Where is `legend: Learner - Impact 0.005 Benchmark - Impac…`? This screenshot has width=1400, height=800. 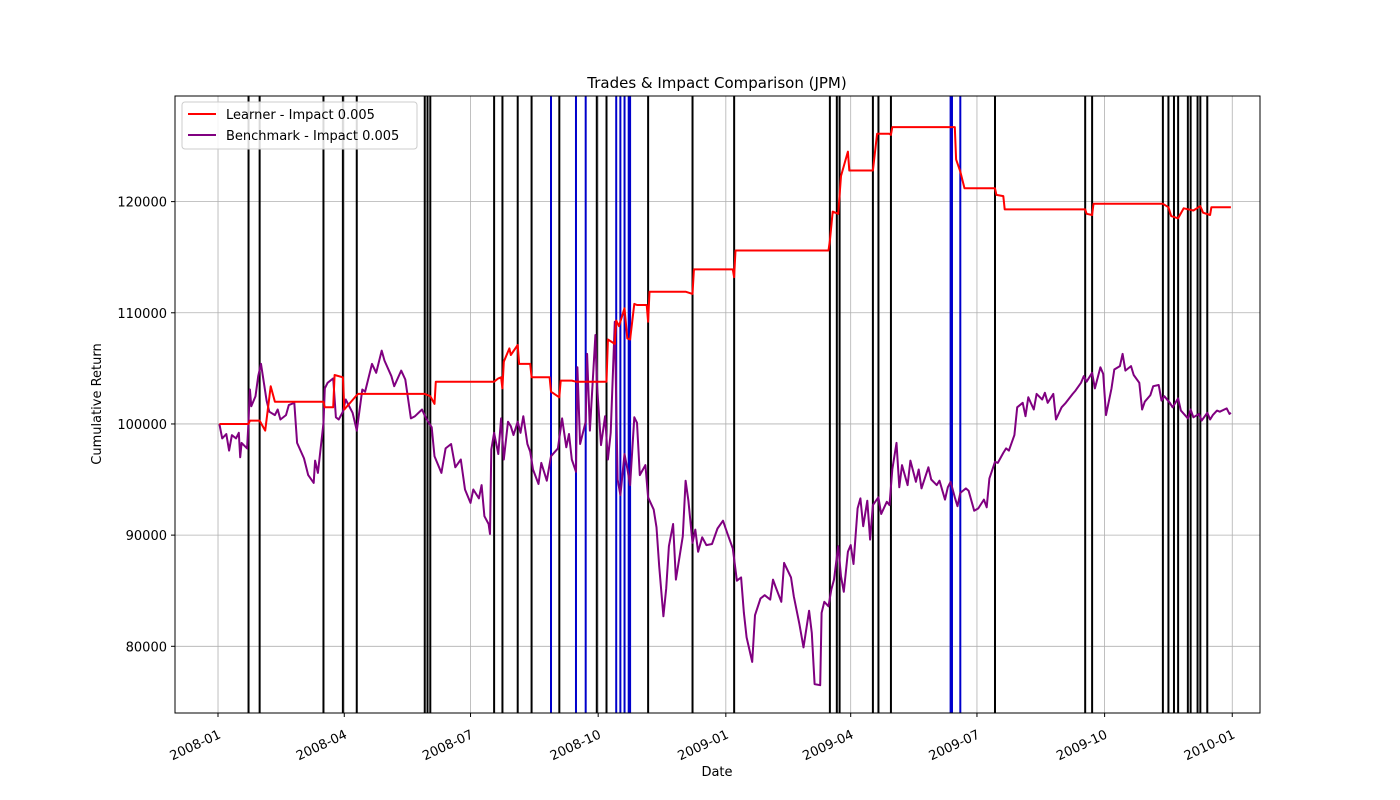 legend: Learner - Impact 0.005 Benchmark - Impac… is located at coordinates (299, 125).